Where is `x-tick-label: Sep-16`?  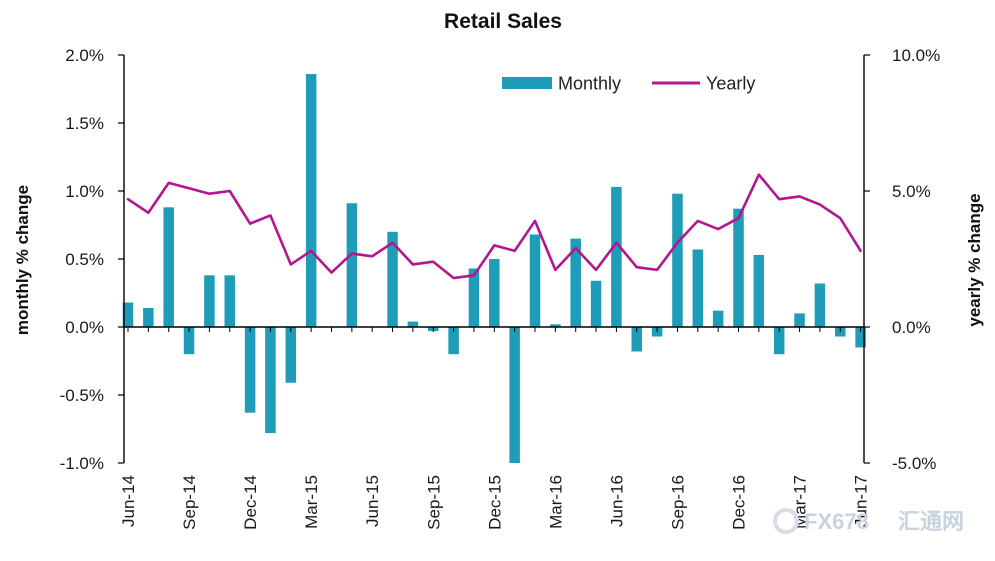
x-tick-label: Sep-16 is located at coordinates (677, 502).